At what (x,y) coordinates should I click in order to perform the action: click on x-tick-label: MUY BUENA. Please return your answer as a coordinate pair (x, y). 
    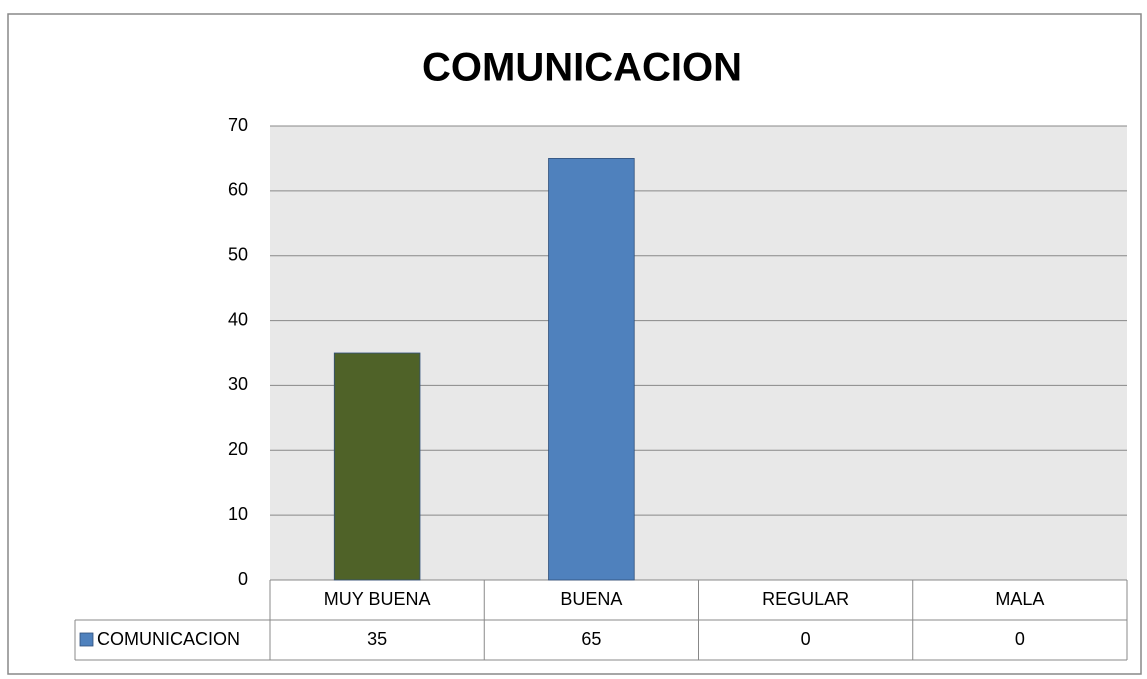
    Looking at the image, I should click on (377, 599).